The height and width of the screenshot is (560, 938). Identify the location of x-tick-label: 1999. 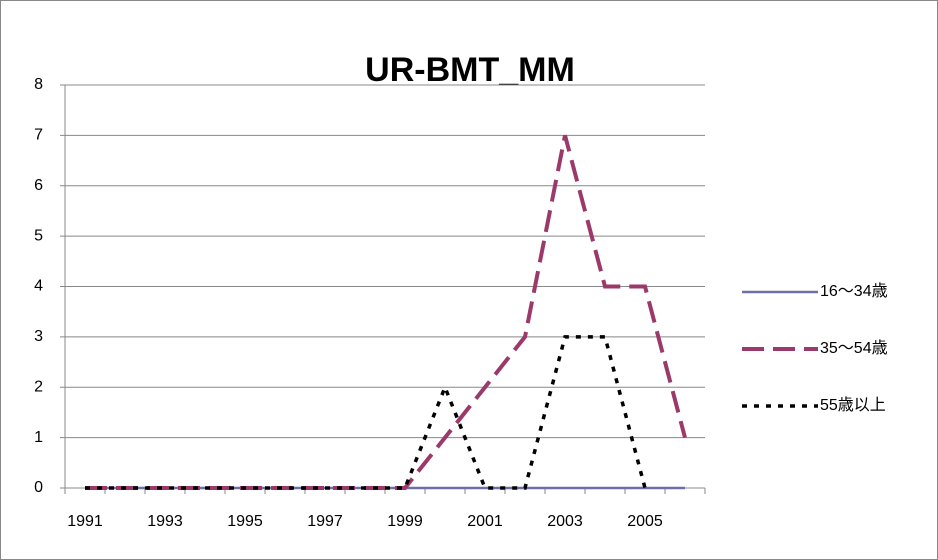
(405, 521).